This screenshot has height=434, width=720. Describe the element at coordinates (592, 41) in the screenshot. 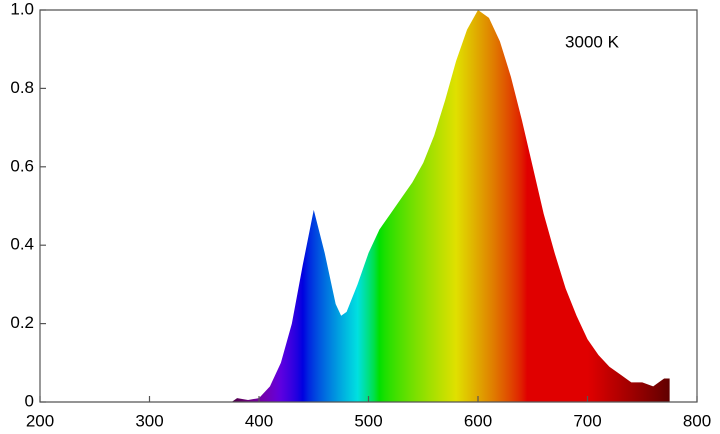

I see `annotation: 3000 K` at that location.